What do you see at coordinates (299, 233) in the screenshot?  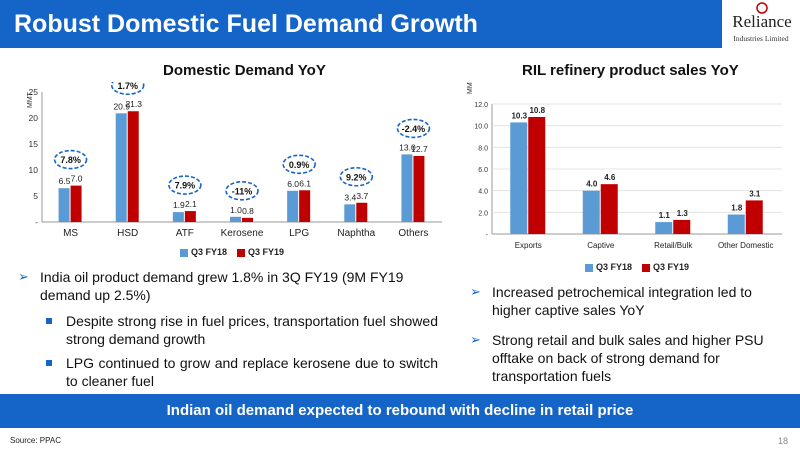 I see `x-tick-label: LPG` at bounding box center [299, 233].